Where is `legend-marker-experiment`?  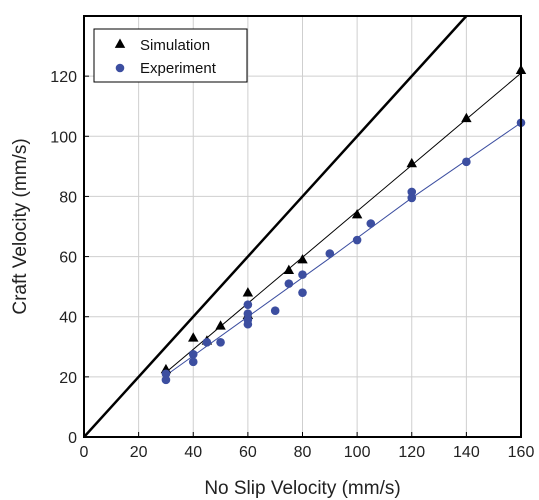 legend-marker-experiment is located at coordinates (120, 68).